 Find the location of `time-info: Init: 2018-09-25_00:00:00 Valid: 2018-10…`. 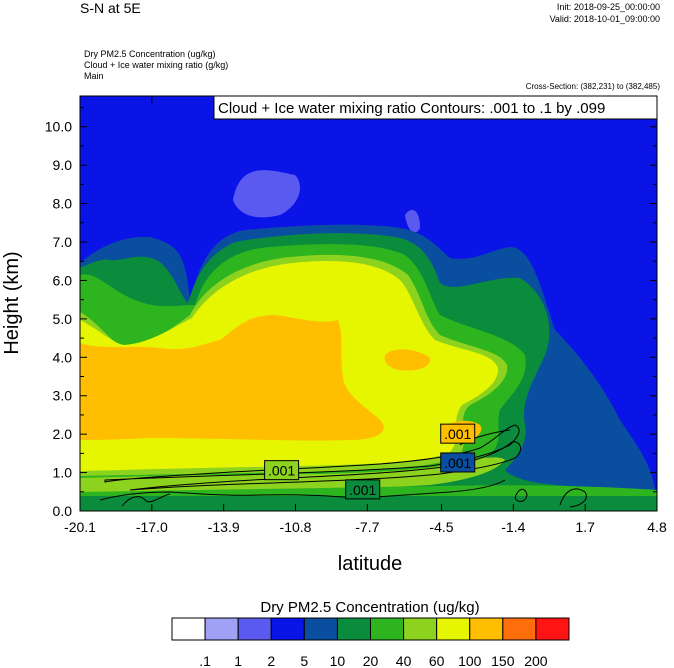

time-info: Init: 2018-09-25_00:00:00 Valid: 2018-10… is located at coordinates (605, 13).